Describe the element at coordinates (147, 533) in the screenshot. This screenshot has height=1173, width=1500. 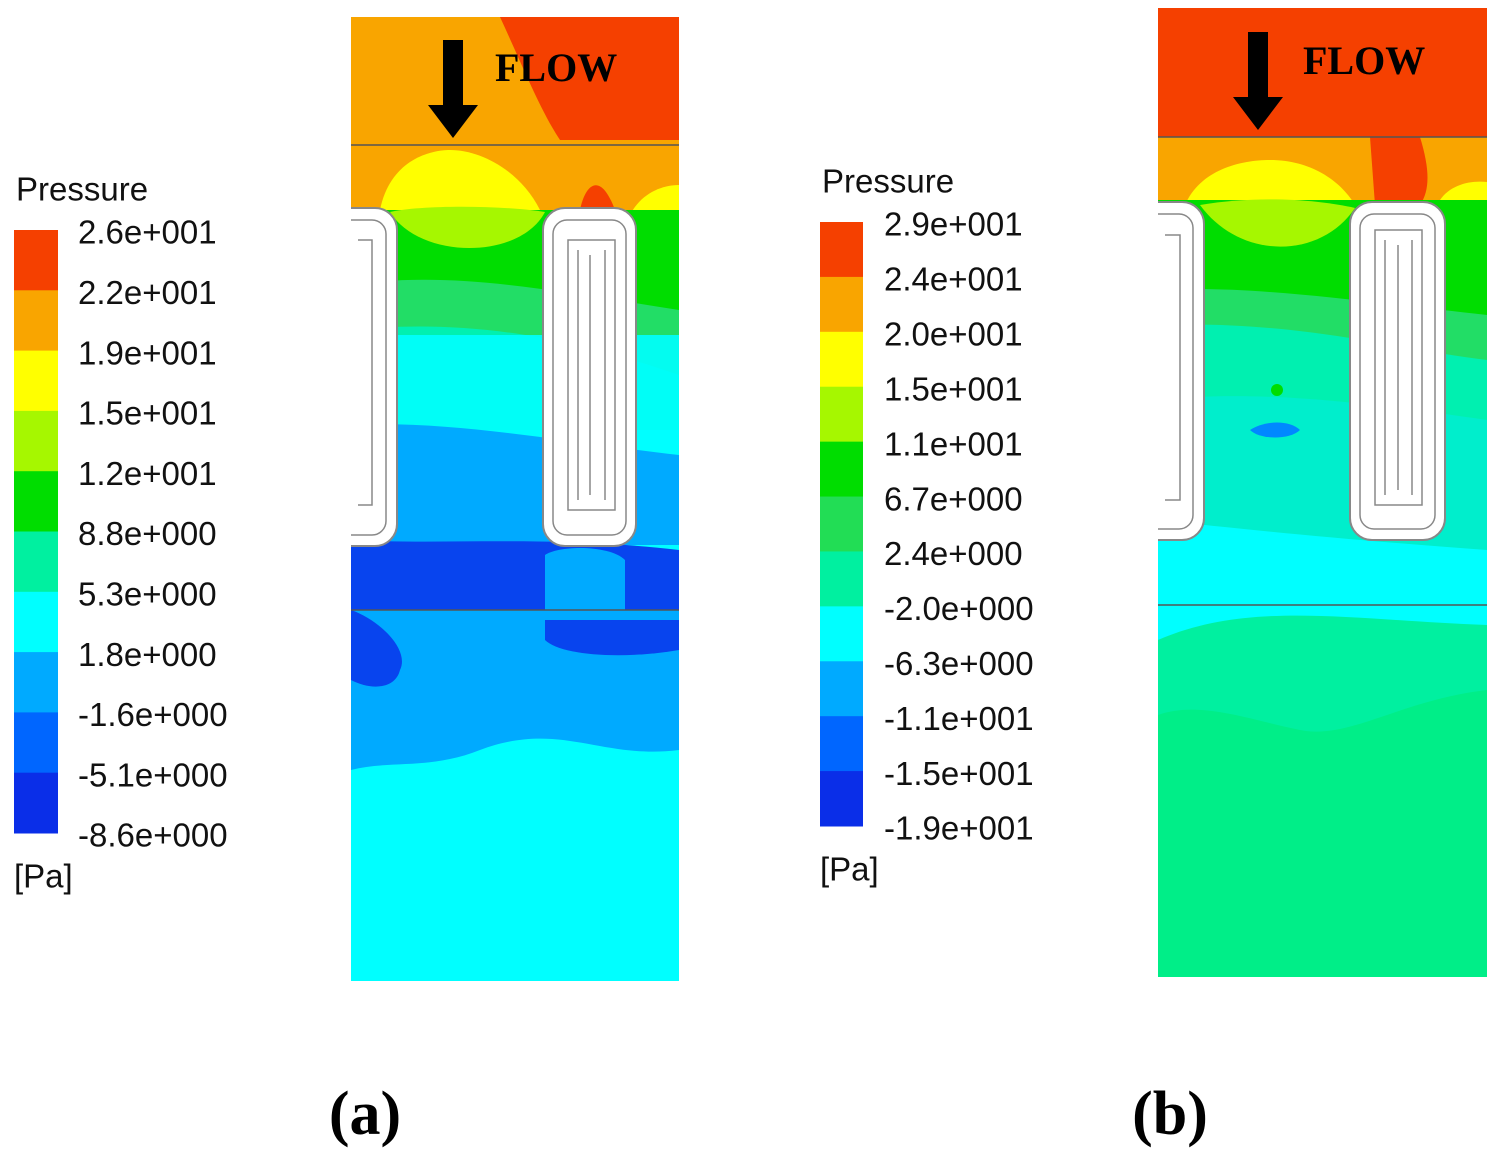
I see `legend-label: 8.8e+000` at that location.